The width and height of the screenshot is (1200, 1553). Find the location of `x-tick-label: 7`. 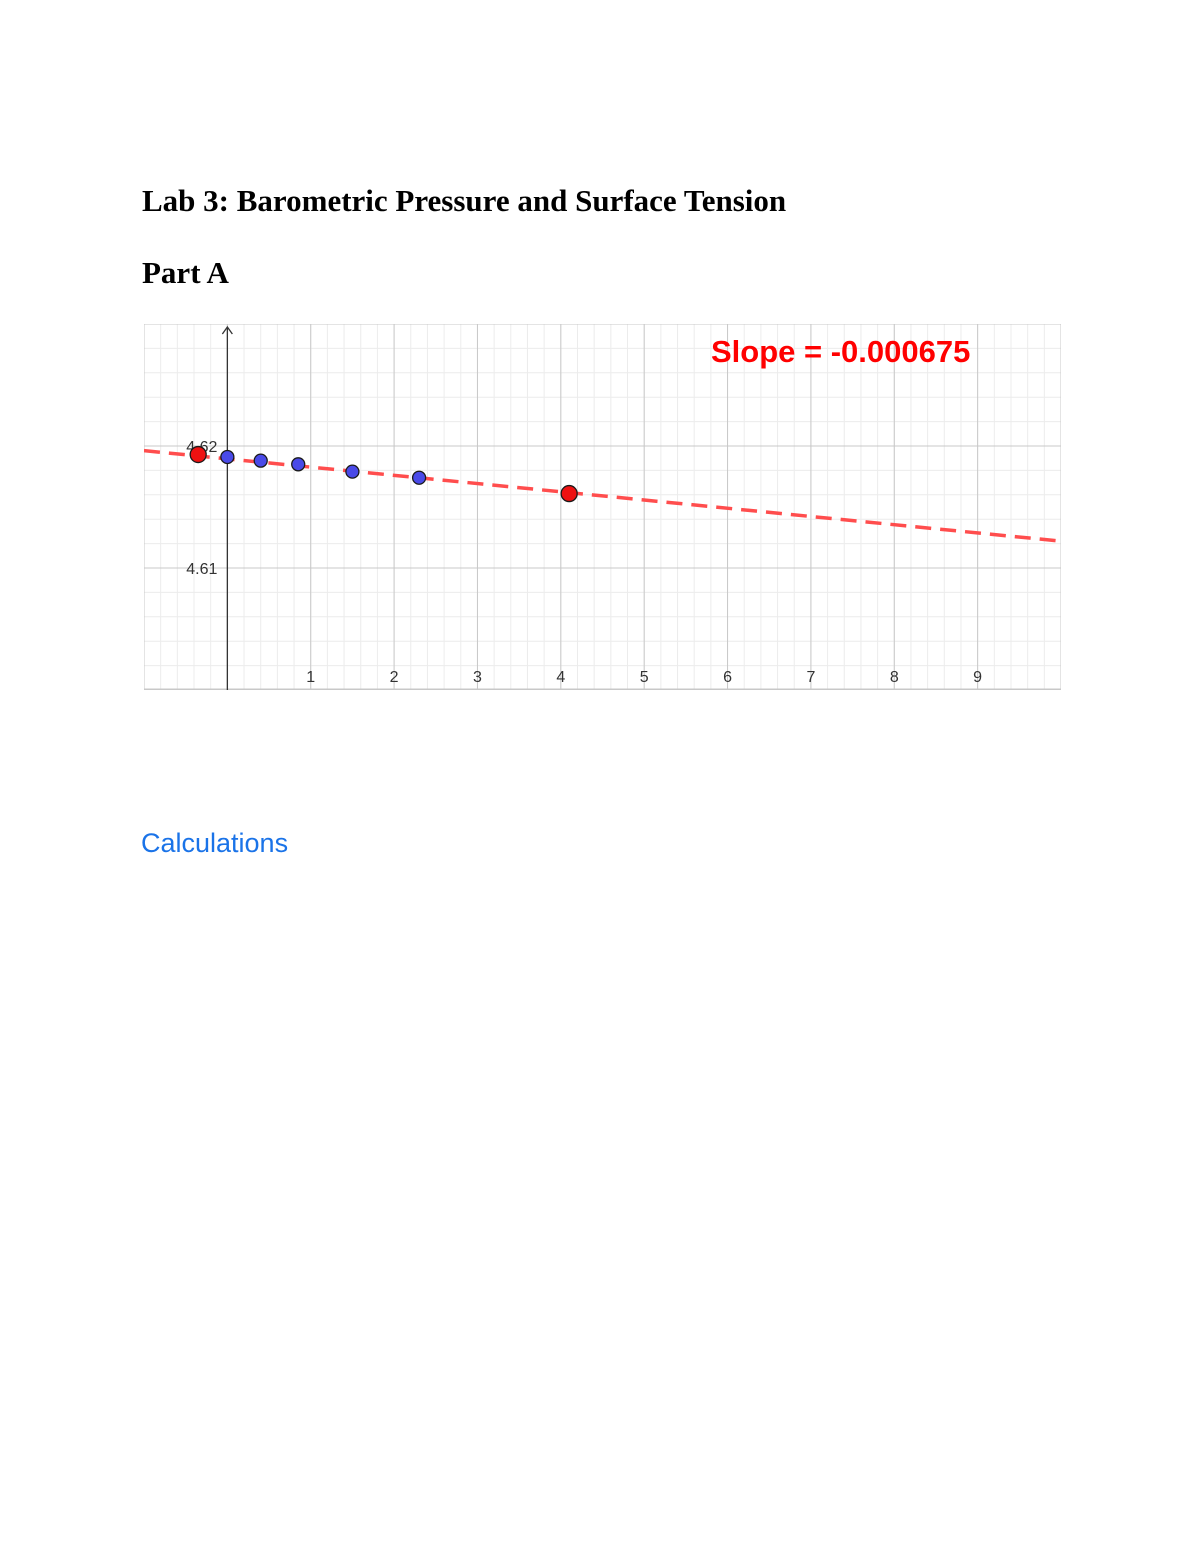

x-tick-label: 7 is located at coordinates (810, 677).